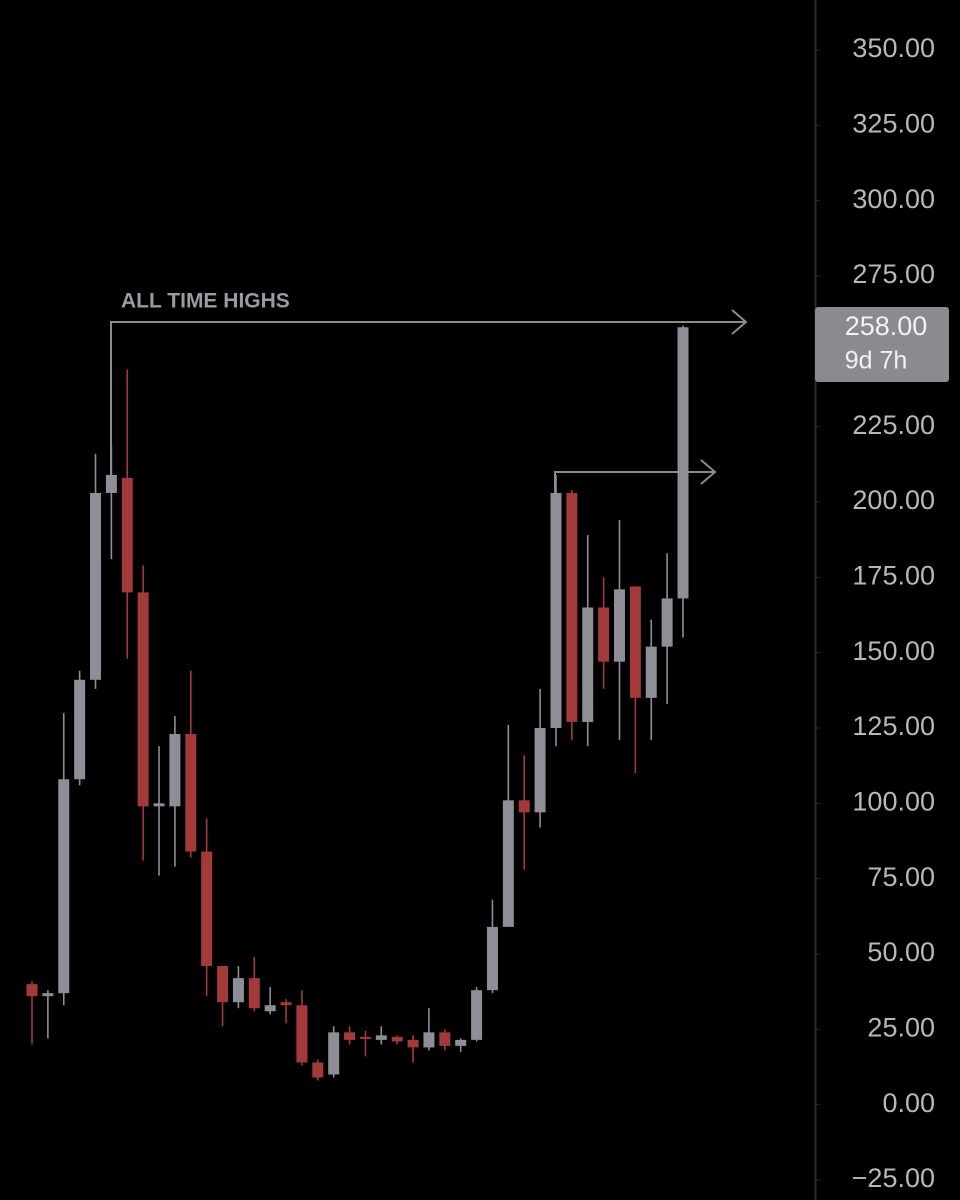 This screenshot has height=1200, width=960. What do you see at coordinates (886, 326) in the screenshot?
I see `price-label: 258.00` at bounding box center [886, 326].